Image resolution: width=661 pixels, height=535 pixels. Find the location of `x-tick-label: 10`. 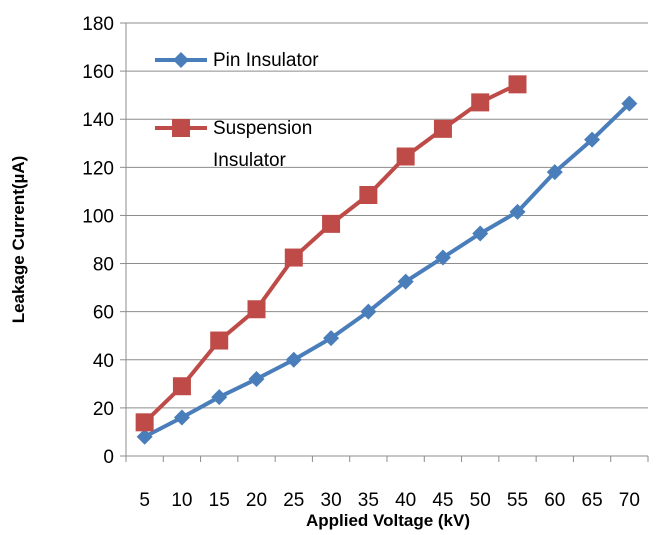

x-tick-label: 10 is located at coordinates (181, 500).